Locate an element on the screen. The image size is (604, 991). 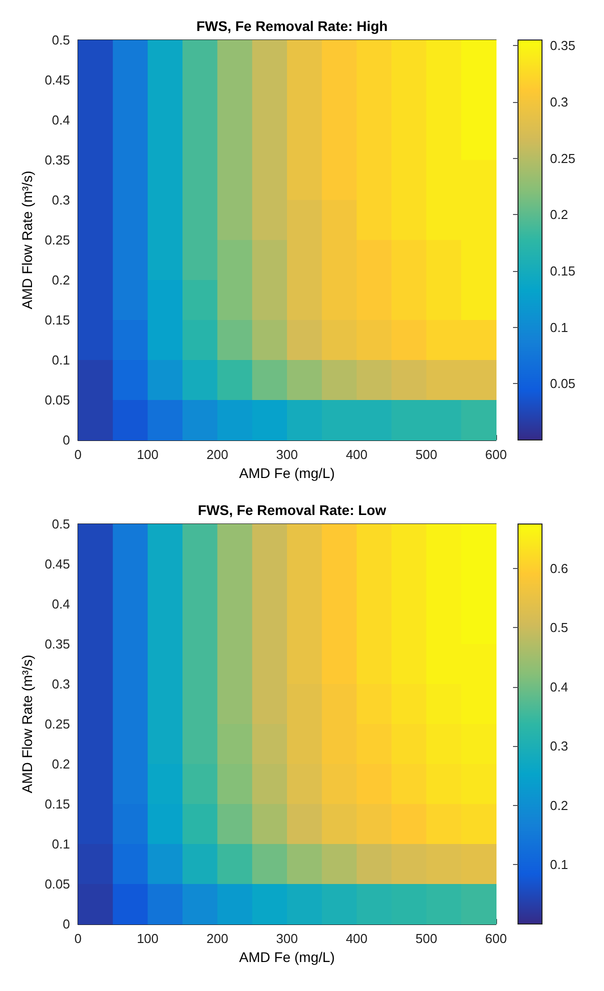
color-bar-label: 0.6 is located at coordinates (559, 568).